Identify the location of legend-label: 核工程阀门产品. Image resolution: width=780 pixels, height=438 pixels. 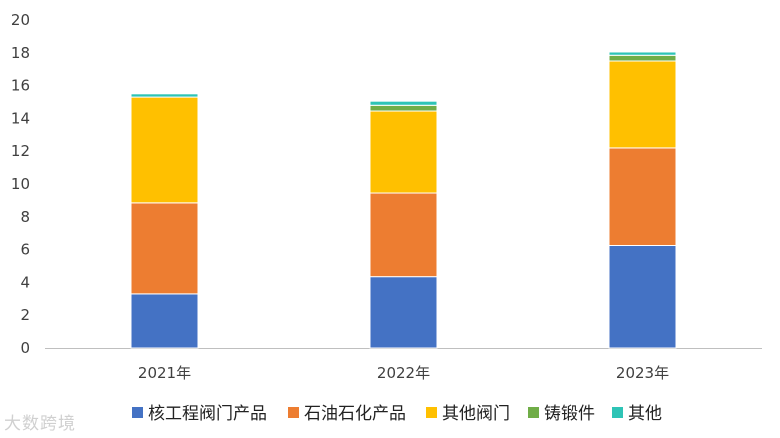
(207, 414).